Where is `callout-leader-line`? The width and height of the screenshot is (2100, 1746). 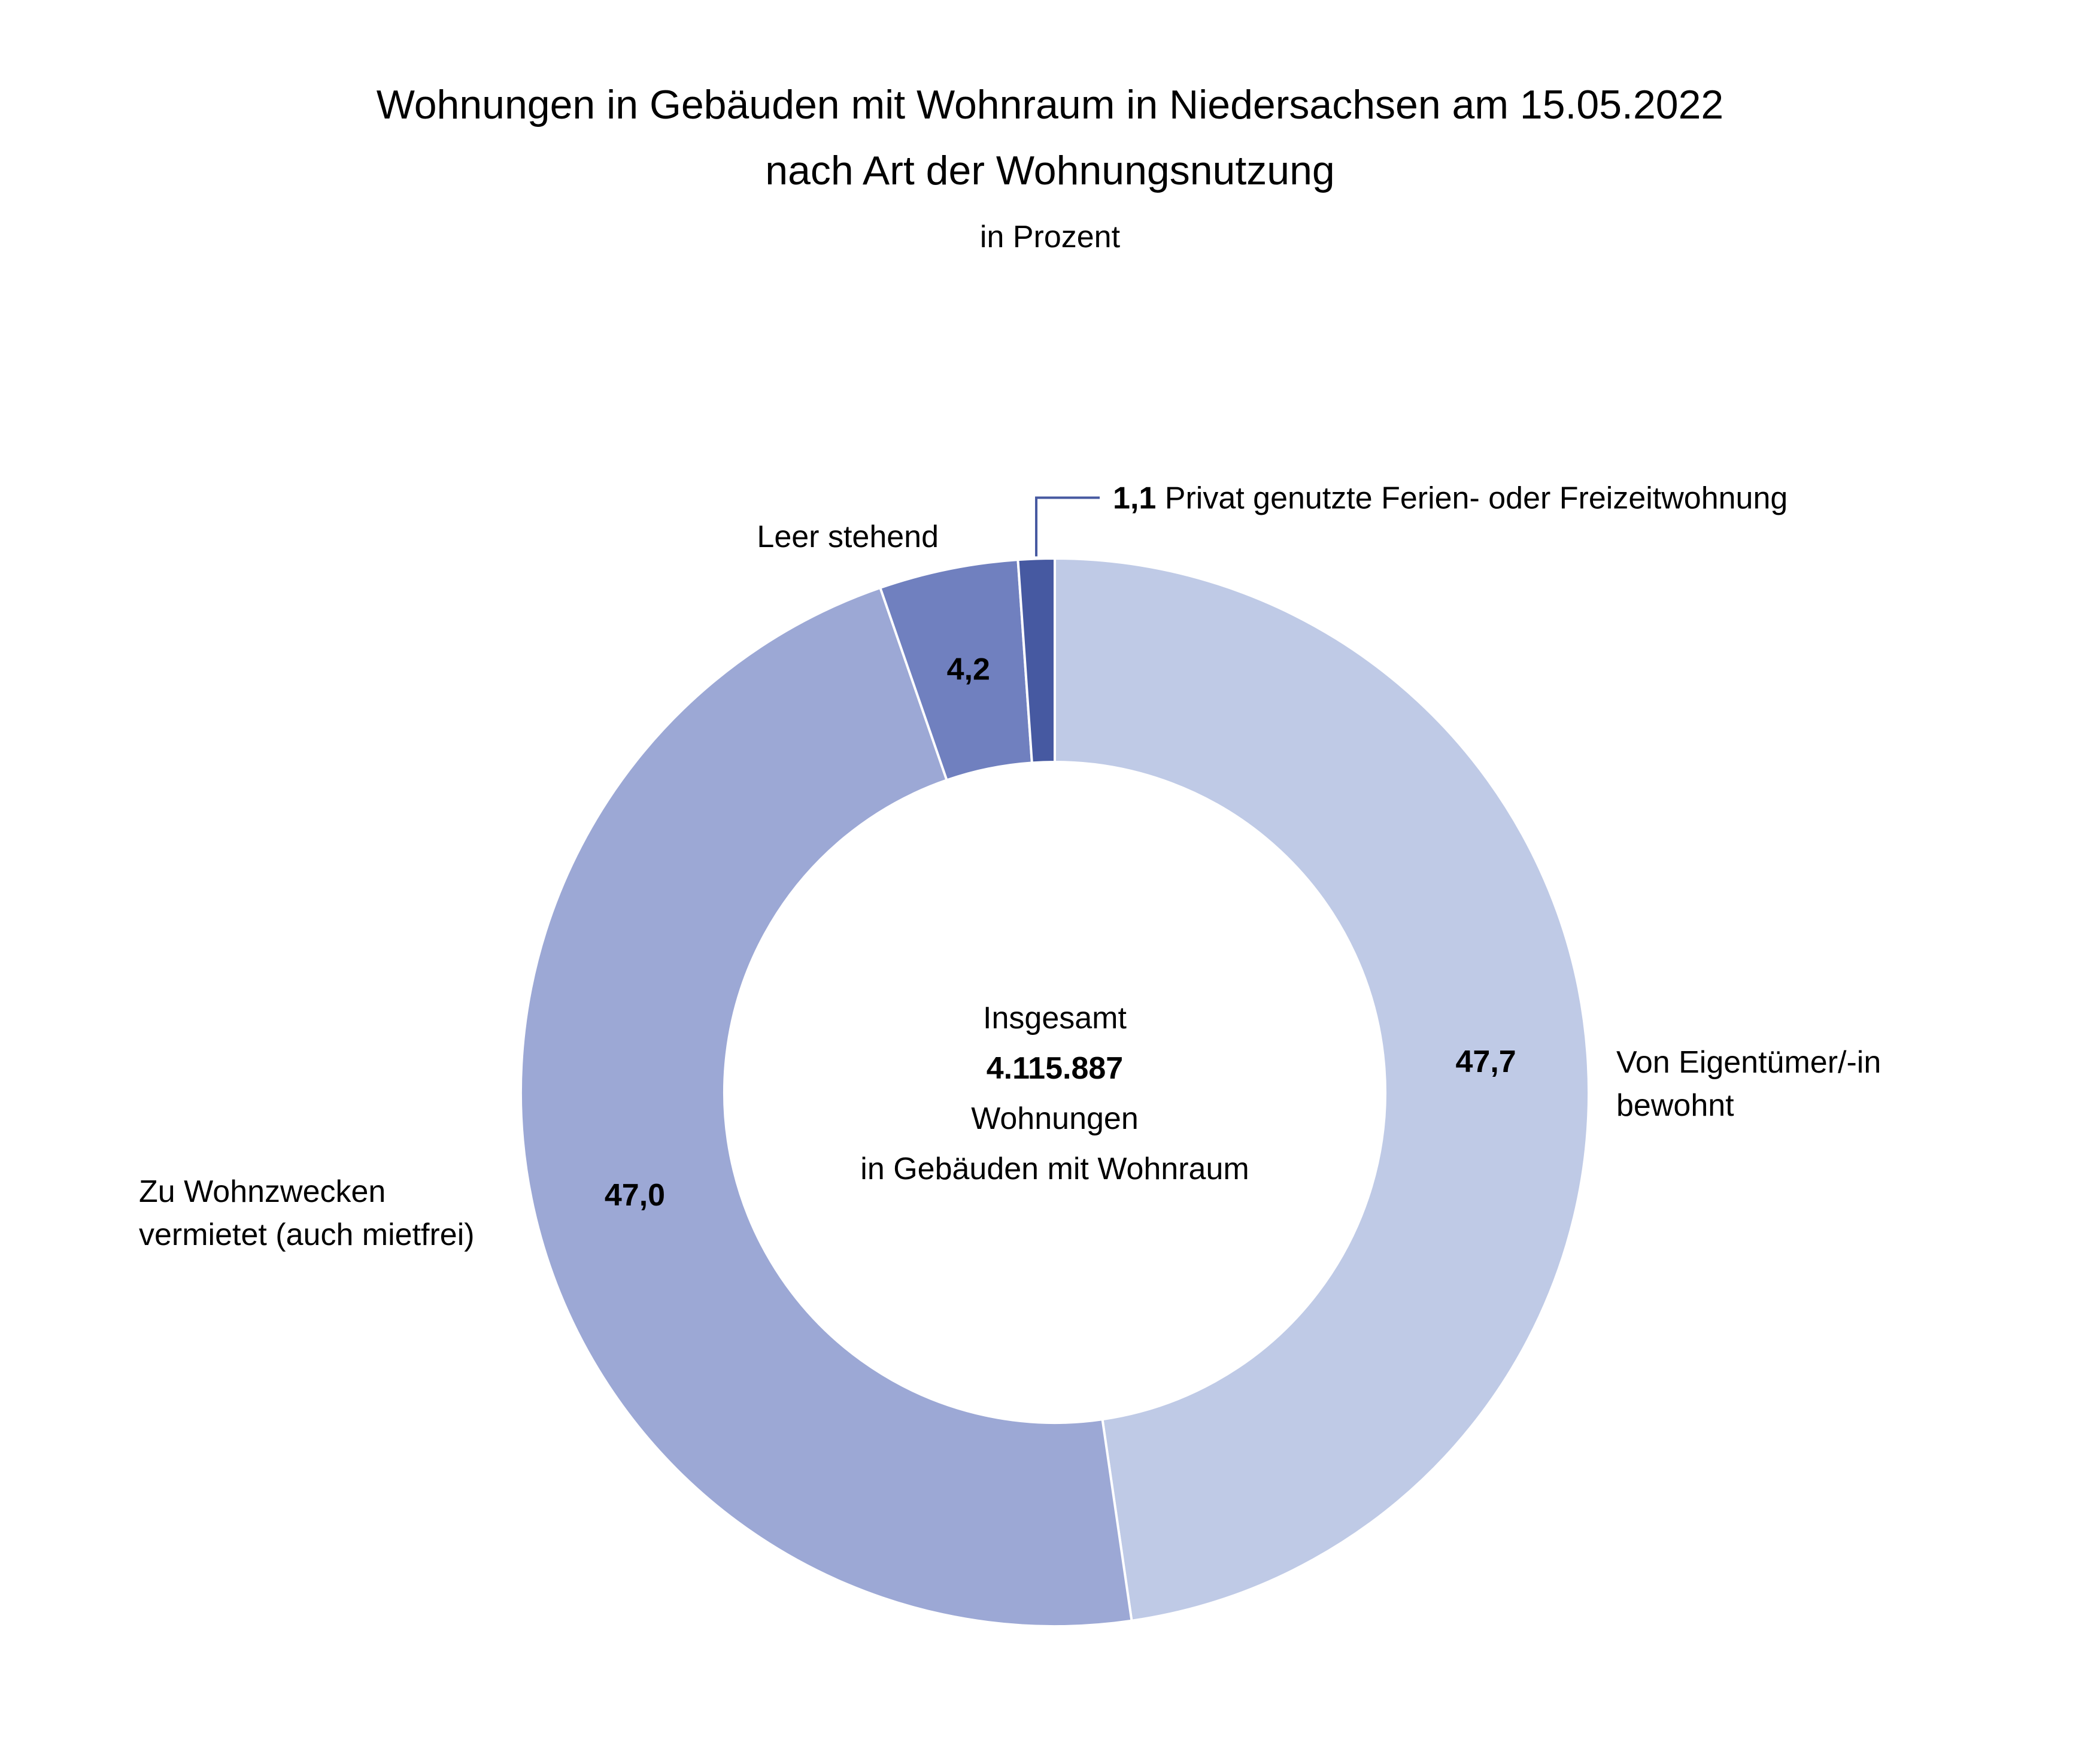
callout-leader-line is located at coordinates (1067, 526).